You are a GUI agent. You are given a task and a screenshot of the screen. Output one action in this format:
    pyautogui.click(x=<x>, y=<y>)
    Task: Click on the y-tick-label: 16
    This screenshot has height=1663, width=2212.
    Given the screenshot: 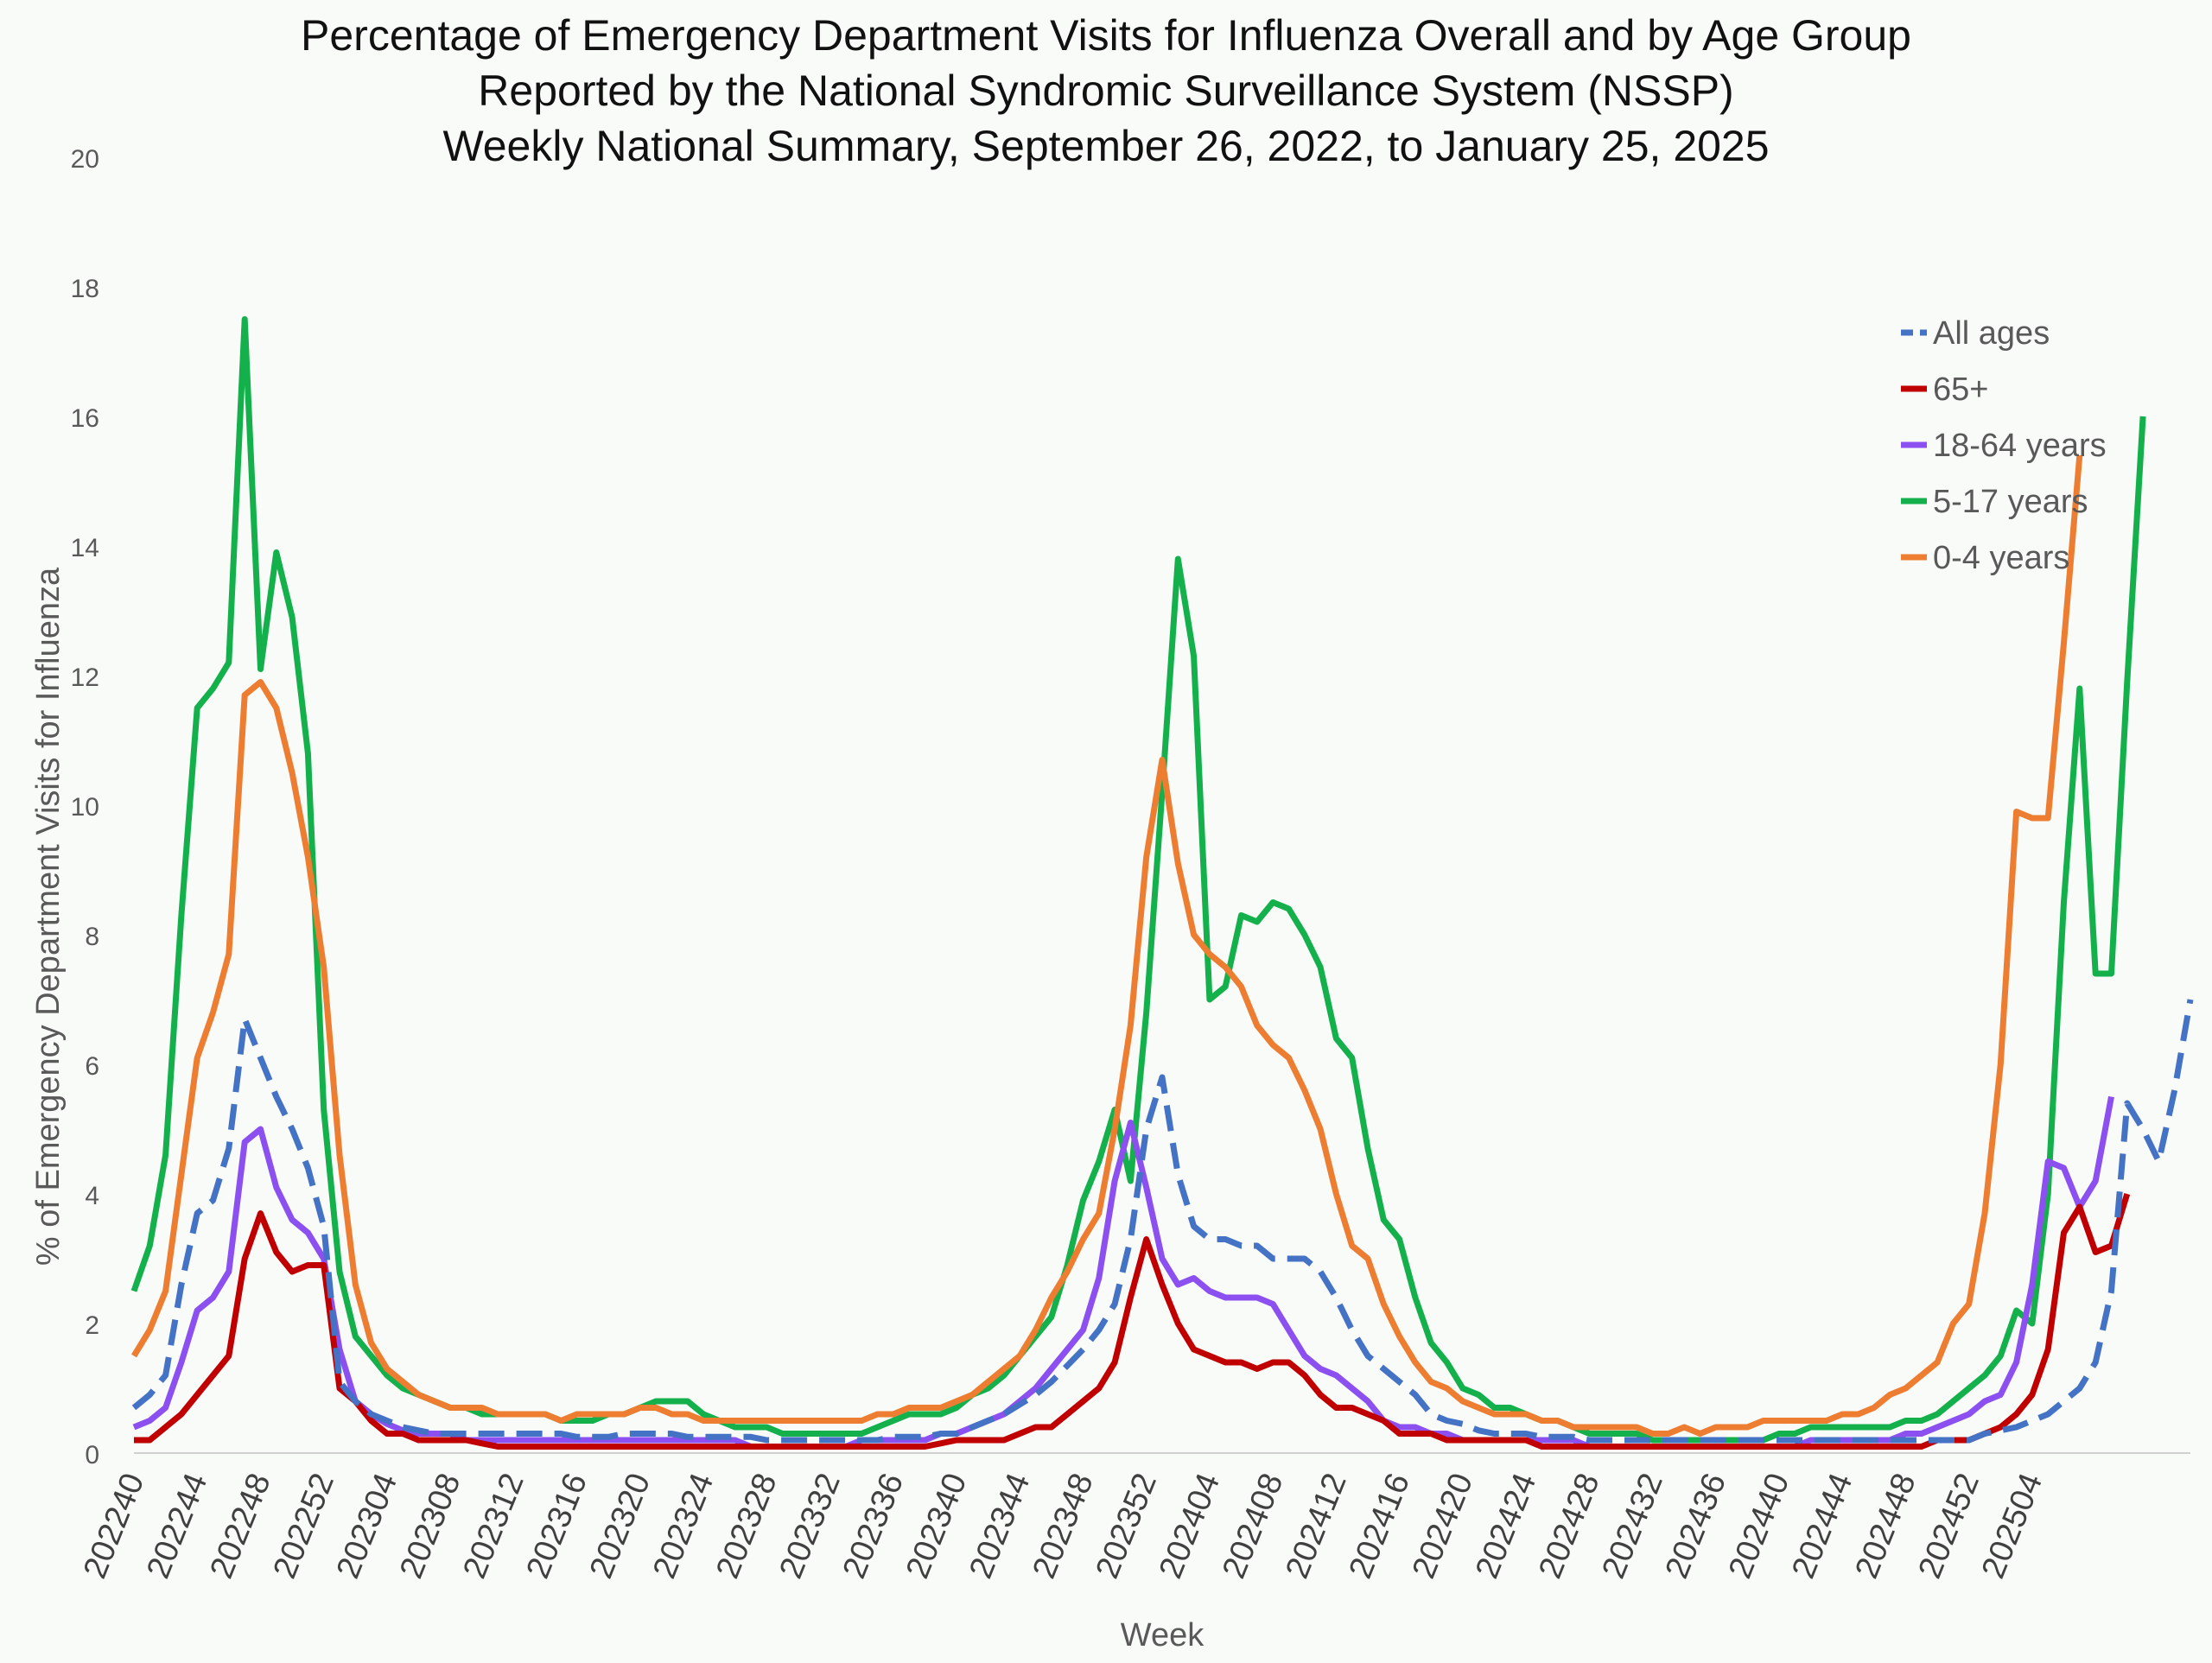 What is the action you would take?
    pyautogui.click(x=85, y=418)
    